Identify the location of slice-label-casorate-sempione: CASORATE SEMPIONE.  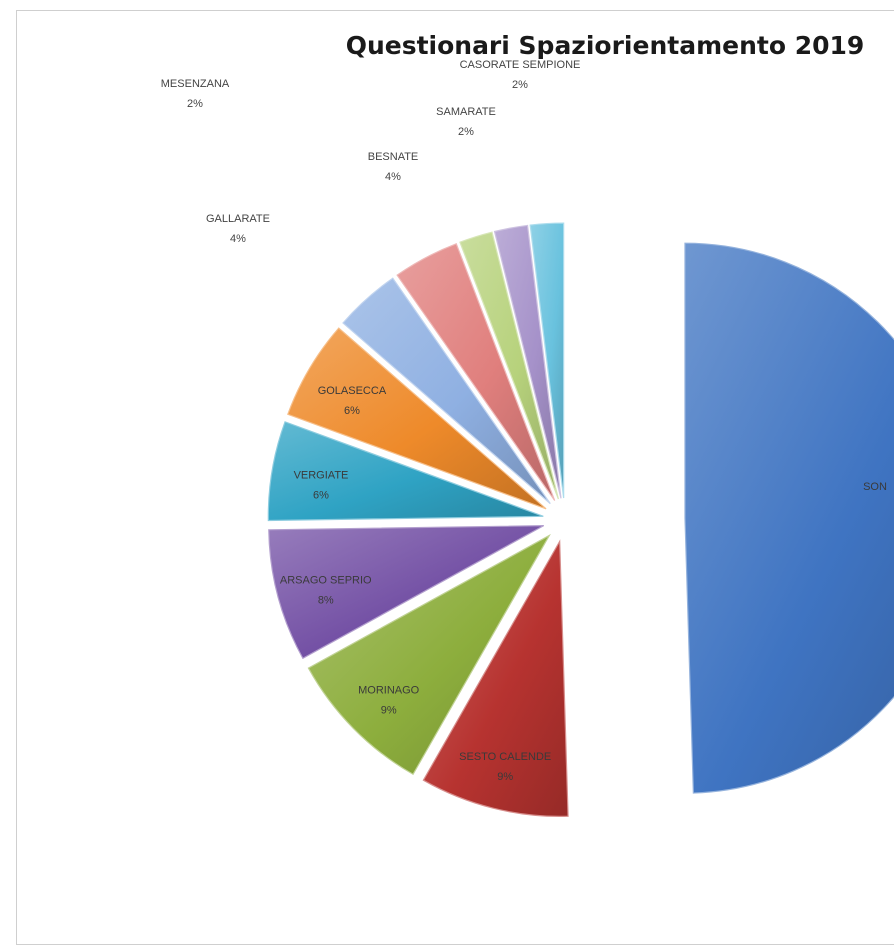
(520, 65).